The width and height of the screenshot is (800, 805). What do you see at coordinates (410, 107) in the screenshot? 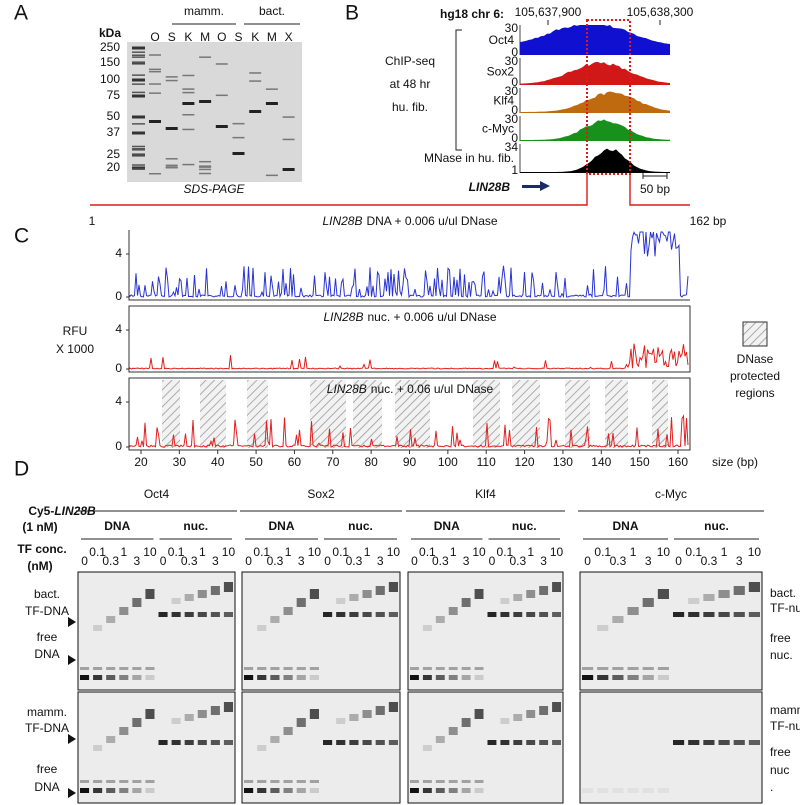
I see `chip-label: hu. fib.` at bounding box center [410, 107].